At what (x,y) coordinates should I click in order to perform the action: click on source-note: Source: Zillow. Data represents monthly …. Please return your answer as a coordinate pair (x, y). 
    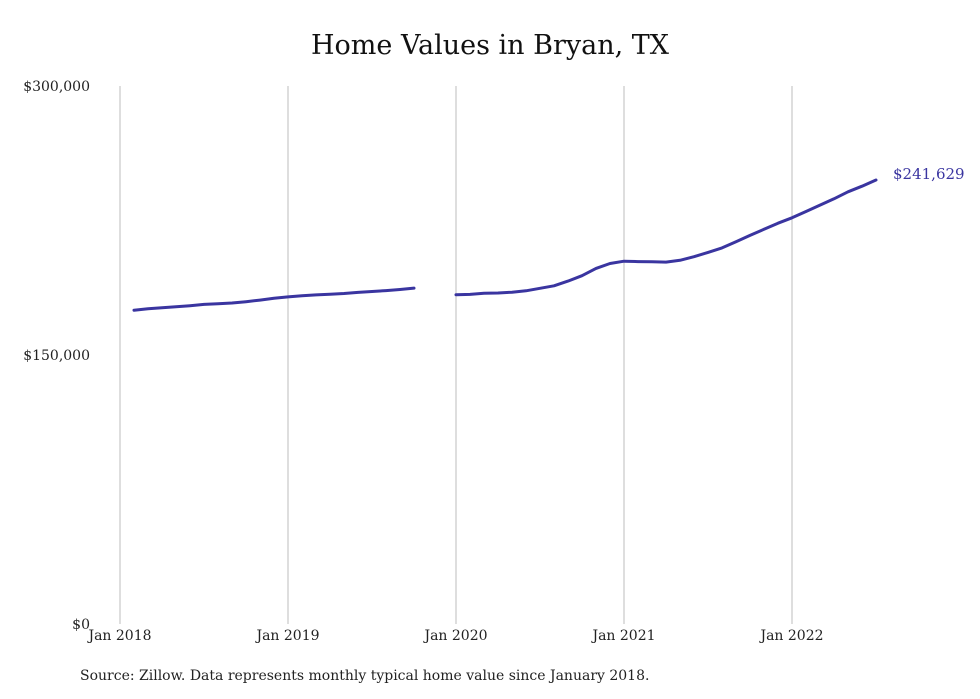
    Looking at the image, I should click on (365, 676).